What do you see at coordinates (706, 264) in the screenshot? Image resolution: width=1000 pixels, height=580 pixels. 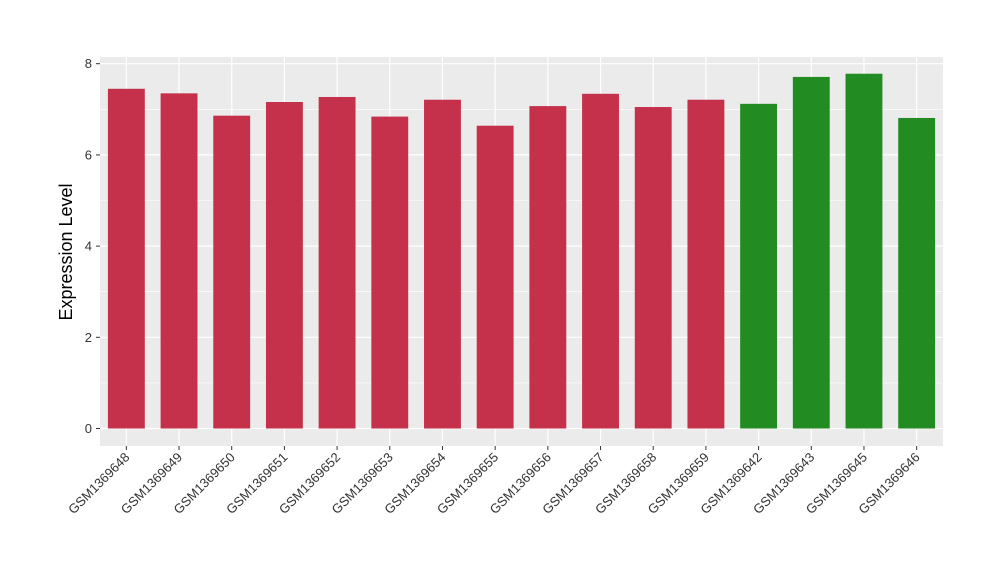 I see `bar-GSM1369659` at bounding box center [706, 264].